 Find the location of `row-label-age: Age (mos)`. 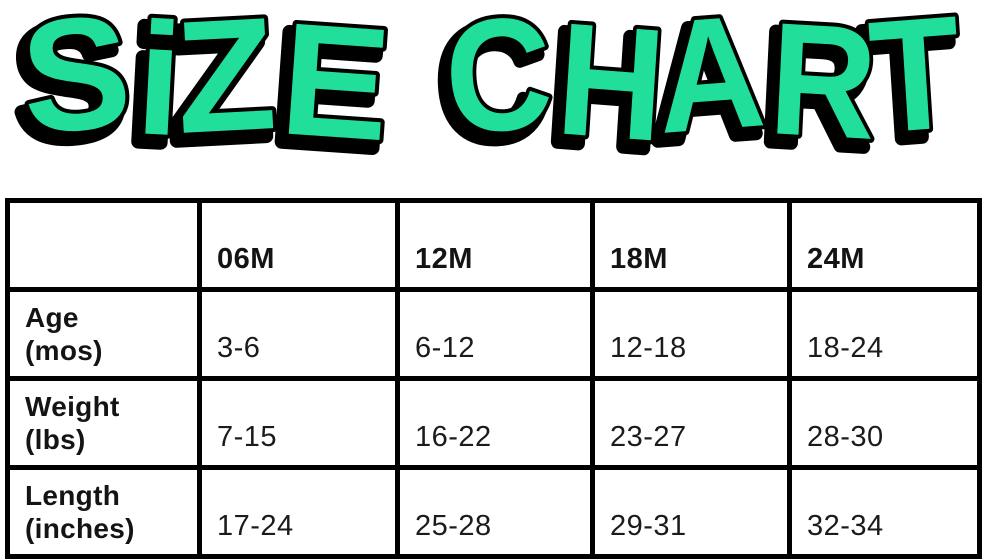

row-label-age: Age (mos) is located at coordinates (103, 334).